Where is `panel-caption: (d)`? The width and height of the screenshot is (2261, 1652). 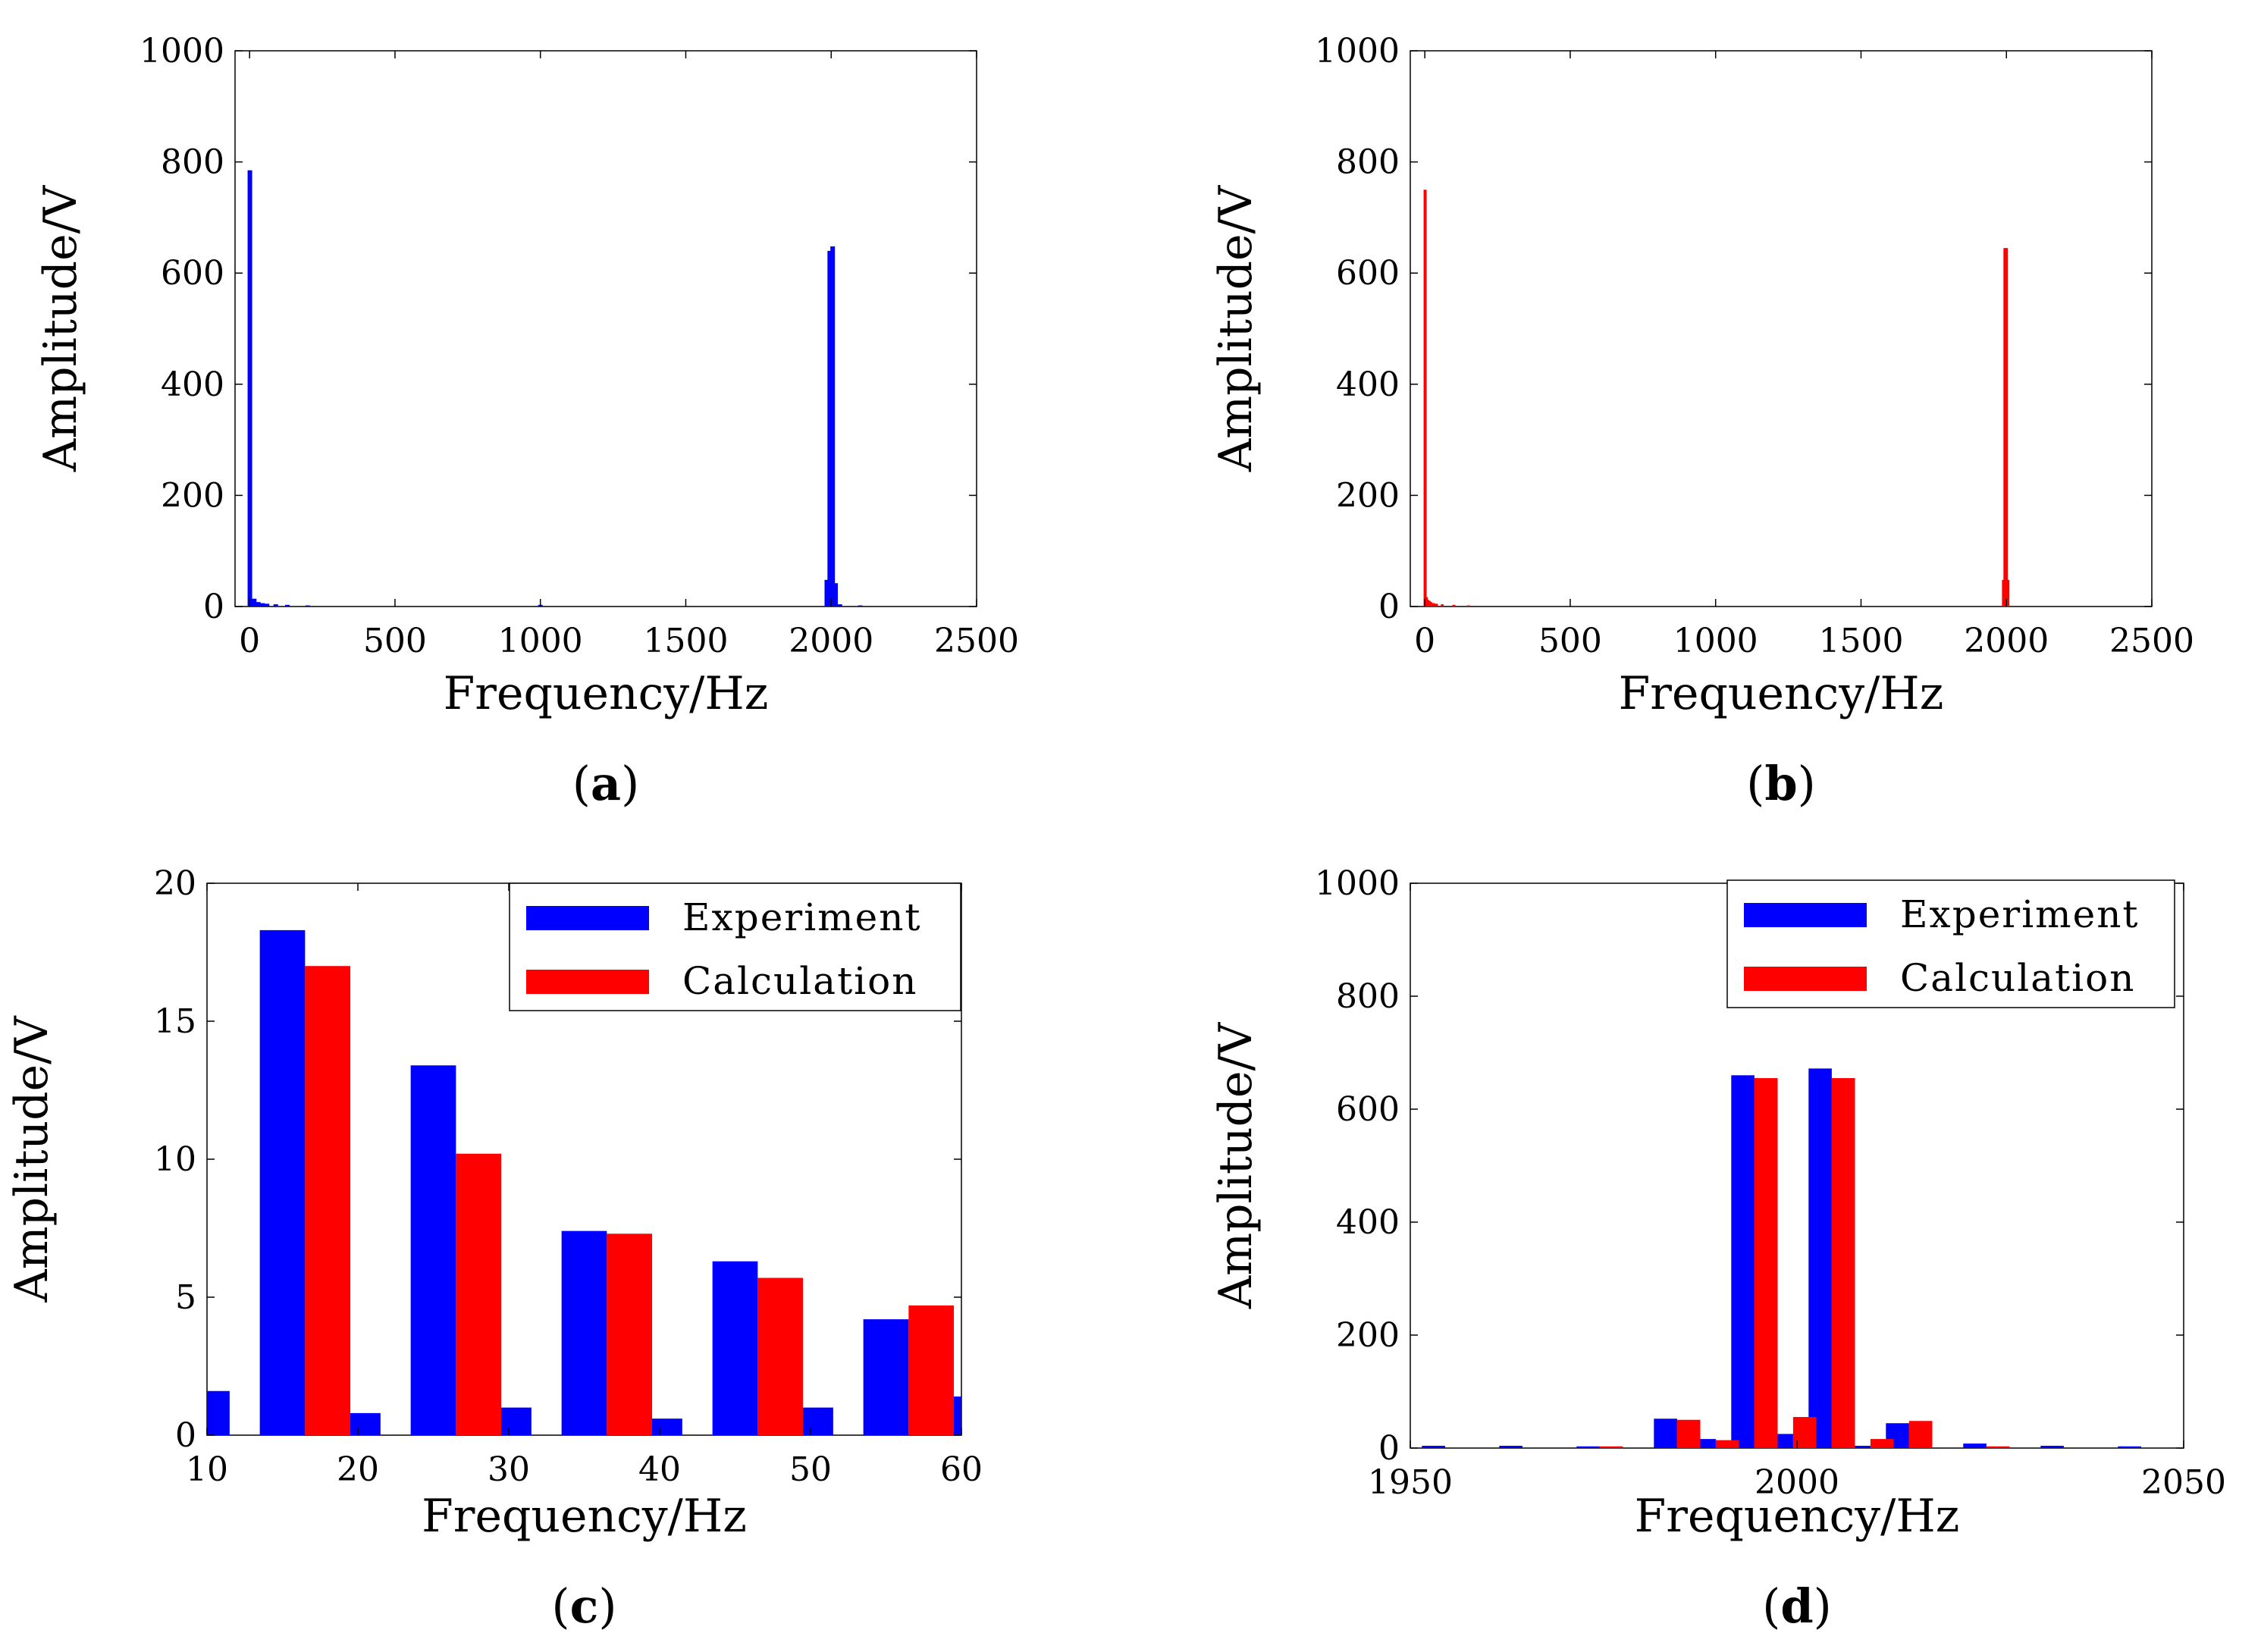
panel-caption: (d) is located at coordinates (1797, 1606).